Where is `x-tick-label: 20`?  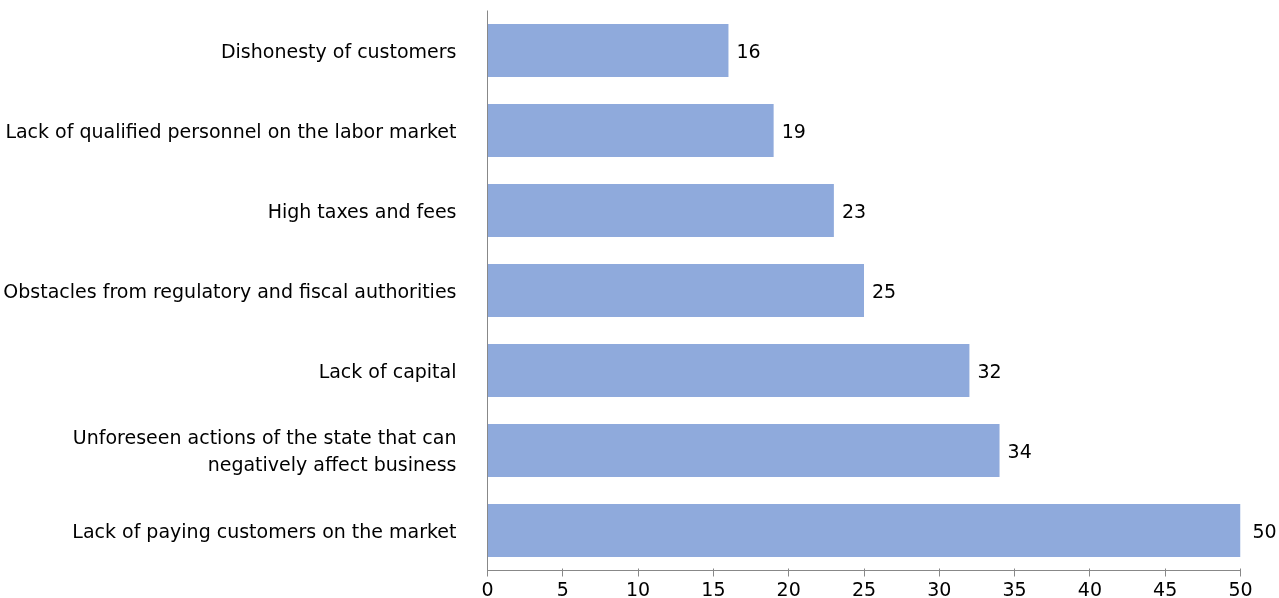
x-tick-label: 20 is located at coordinates (788, 587).